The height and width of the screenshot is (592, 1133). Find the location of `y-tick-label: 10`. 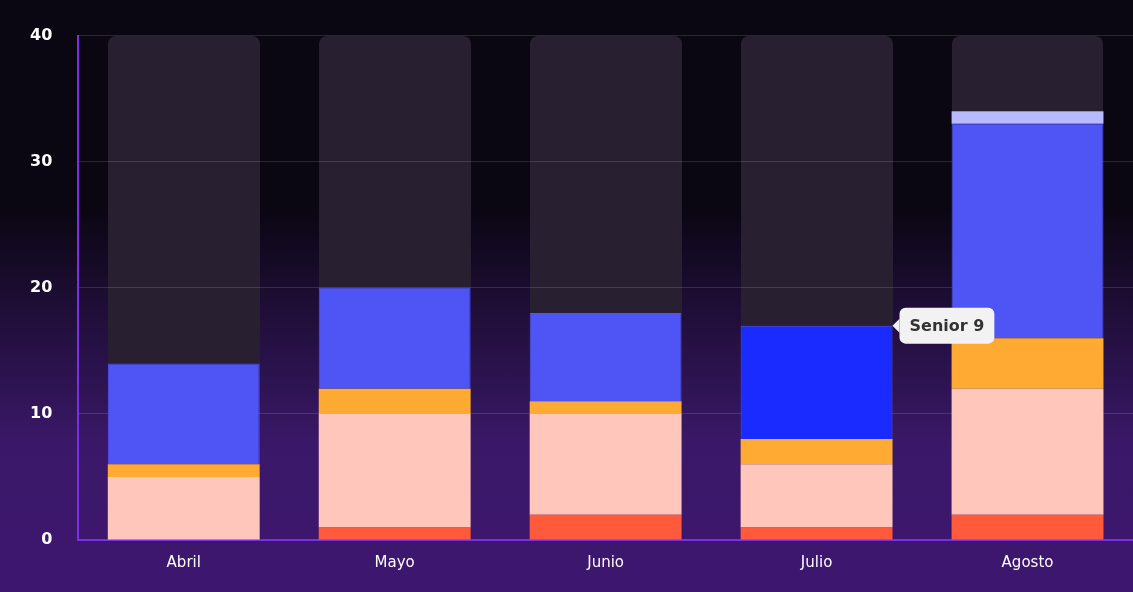

y-tick-label: 10 is located at coordinates (41, 413).